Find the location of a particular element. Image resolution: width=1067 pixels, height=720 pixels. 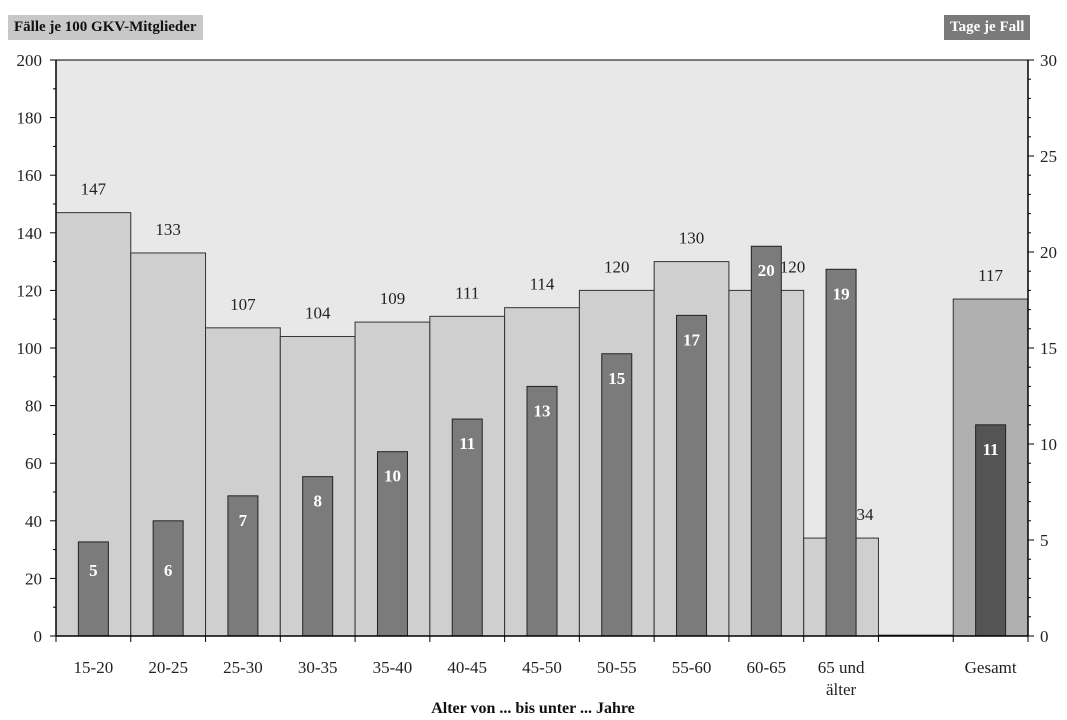

x-tick-label-6: 45-50 is located at coordinates (542, 667).